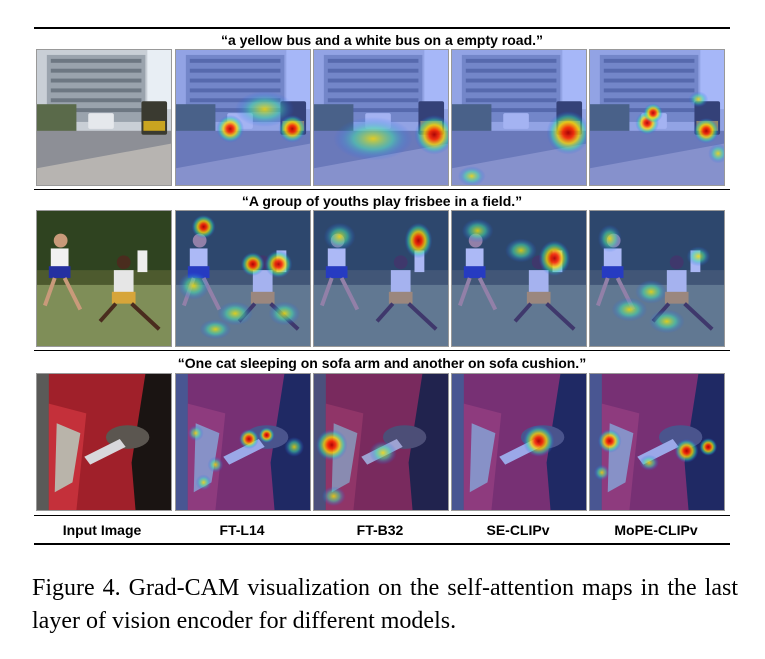 This screenshot has width=765, height=659. I want to click on gradcam-map-ft-l14-bus, so click(243, 117).